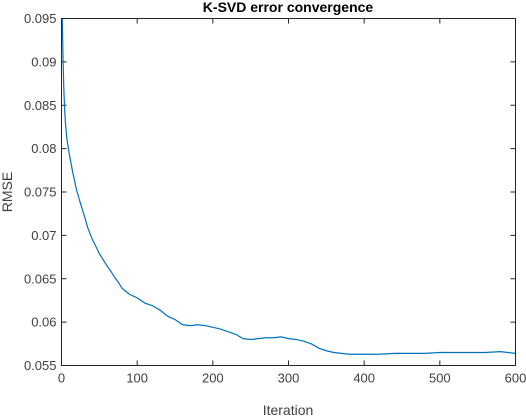 Image resolution: width=526 pixels, height=418 pixels. What do you see at coordinates (289, 378) in the screenshot?
I see `x-tick-label: 300` at bounding box center [289, 378].